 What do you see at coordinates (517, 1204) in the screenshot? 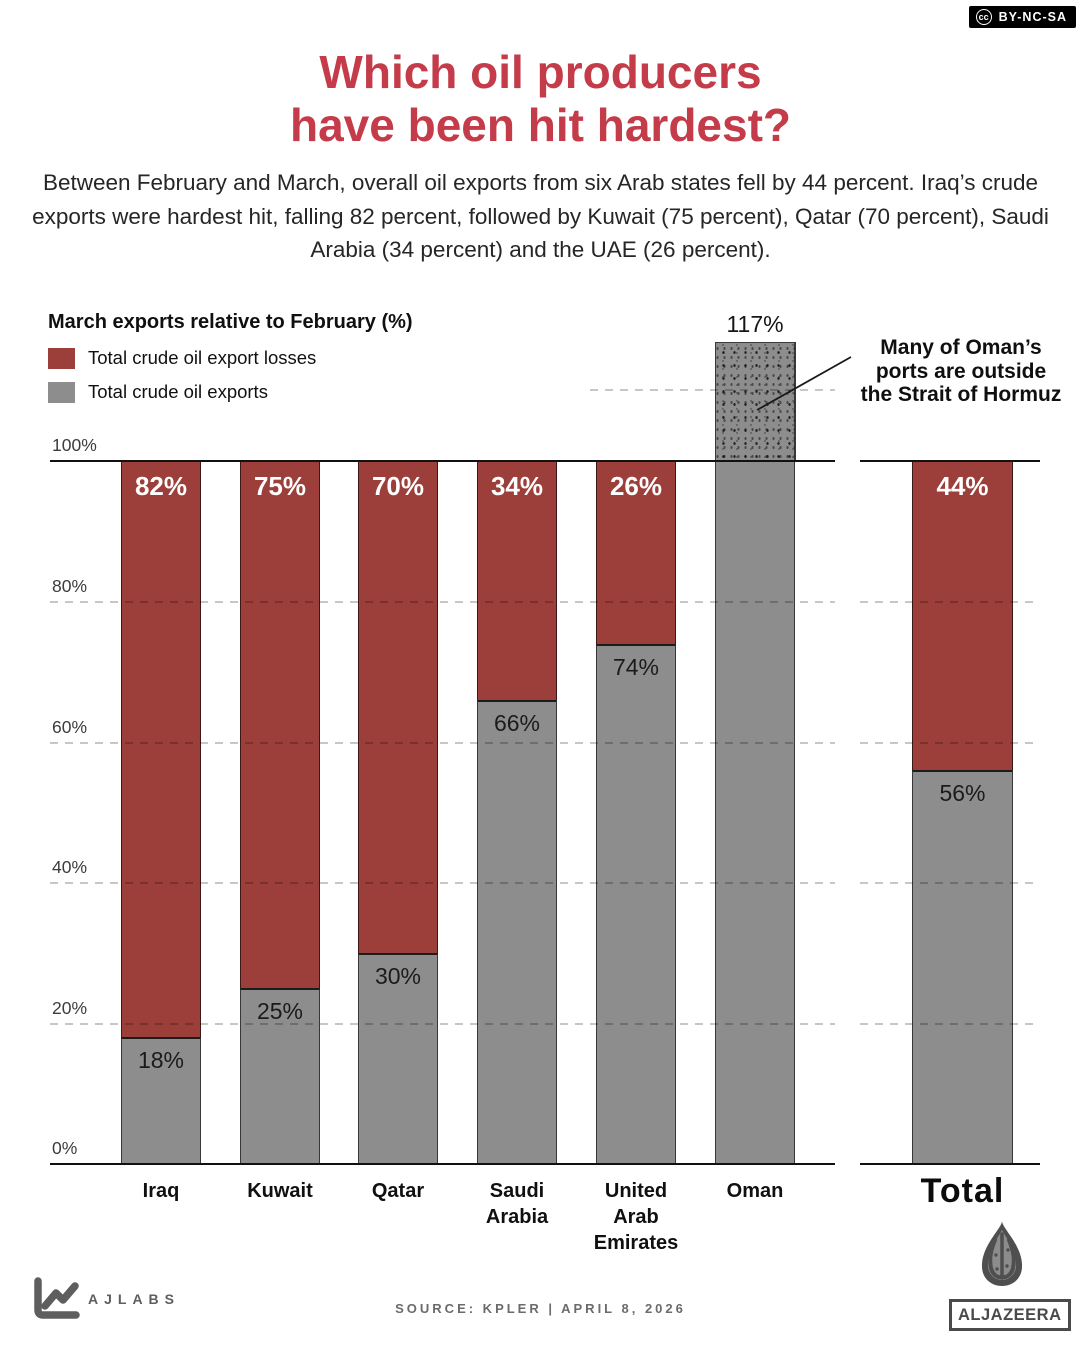
I see `category-label-saudi-arabia: Saudi Arabia` at bounding box center [517, 1204].